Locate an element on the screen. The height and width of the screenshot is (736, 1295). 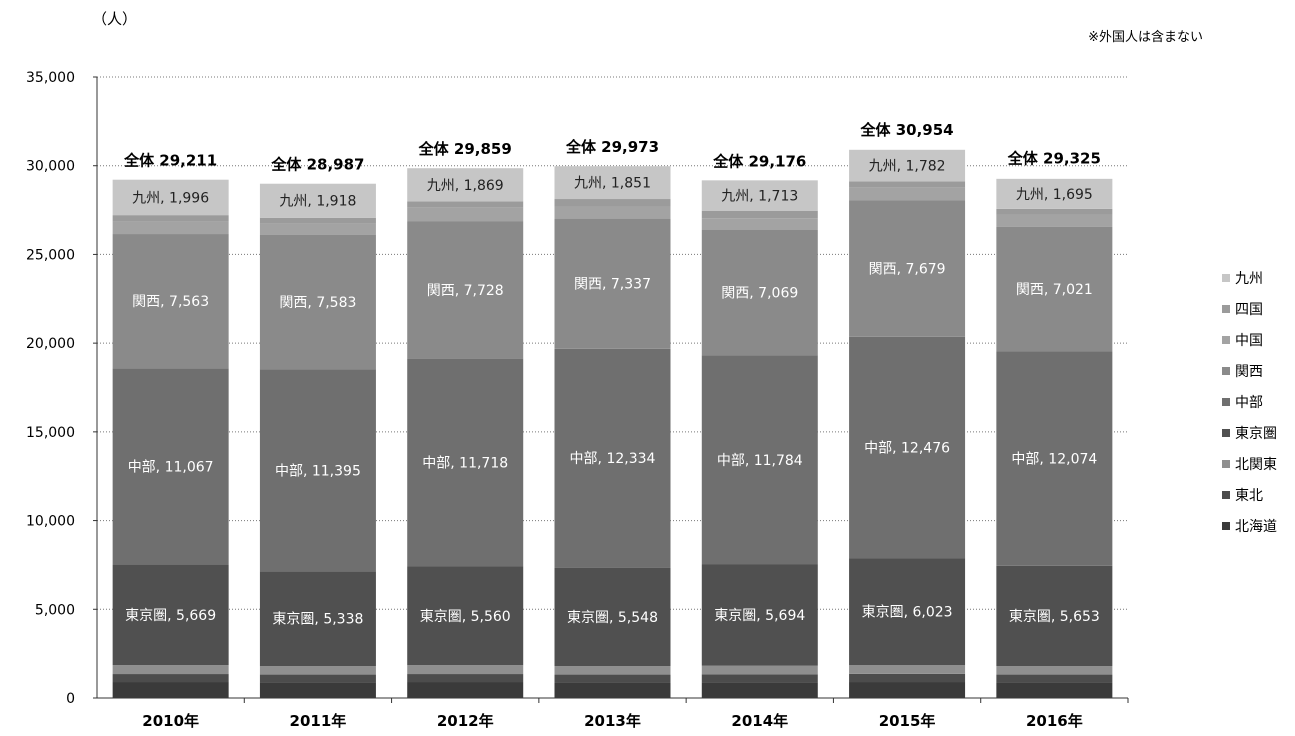
total-label: 全体 29,859 is located at coordinates (465, 149).